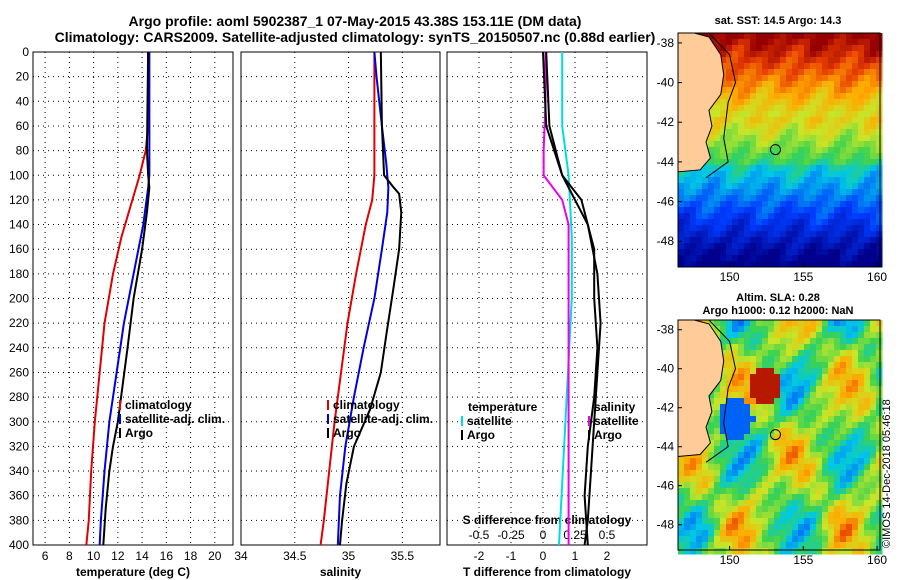 This screenshot has height=580, width=900. Describe the element at coordinates (19, 348) in the screenshot. I see `y-tick-label: 240` at that location.